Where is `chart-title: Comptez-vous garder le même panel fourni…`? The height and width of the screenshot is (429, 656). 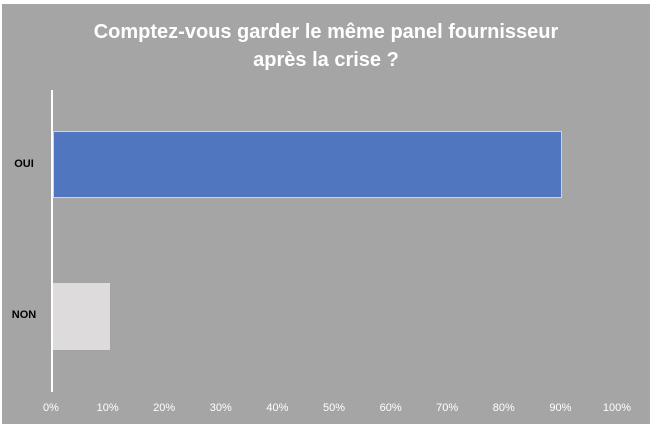
chart-title: Comptez-vous garder le même panel fourni… is located at coordinates (326, 46).